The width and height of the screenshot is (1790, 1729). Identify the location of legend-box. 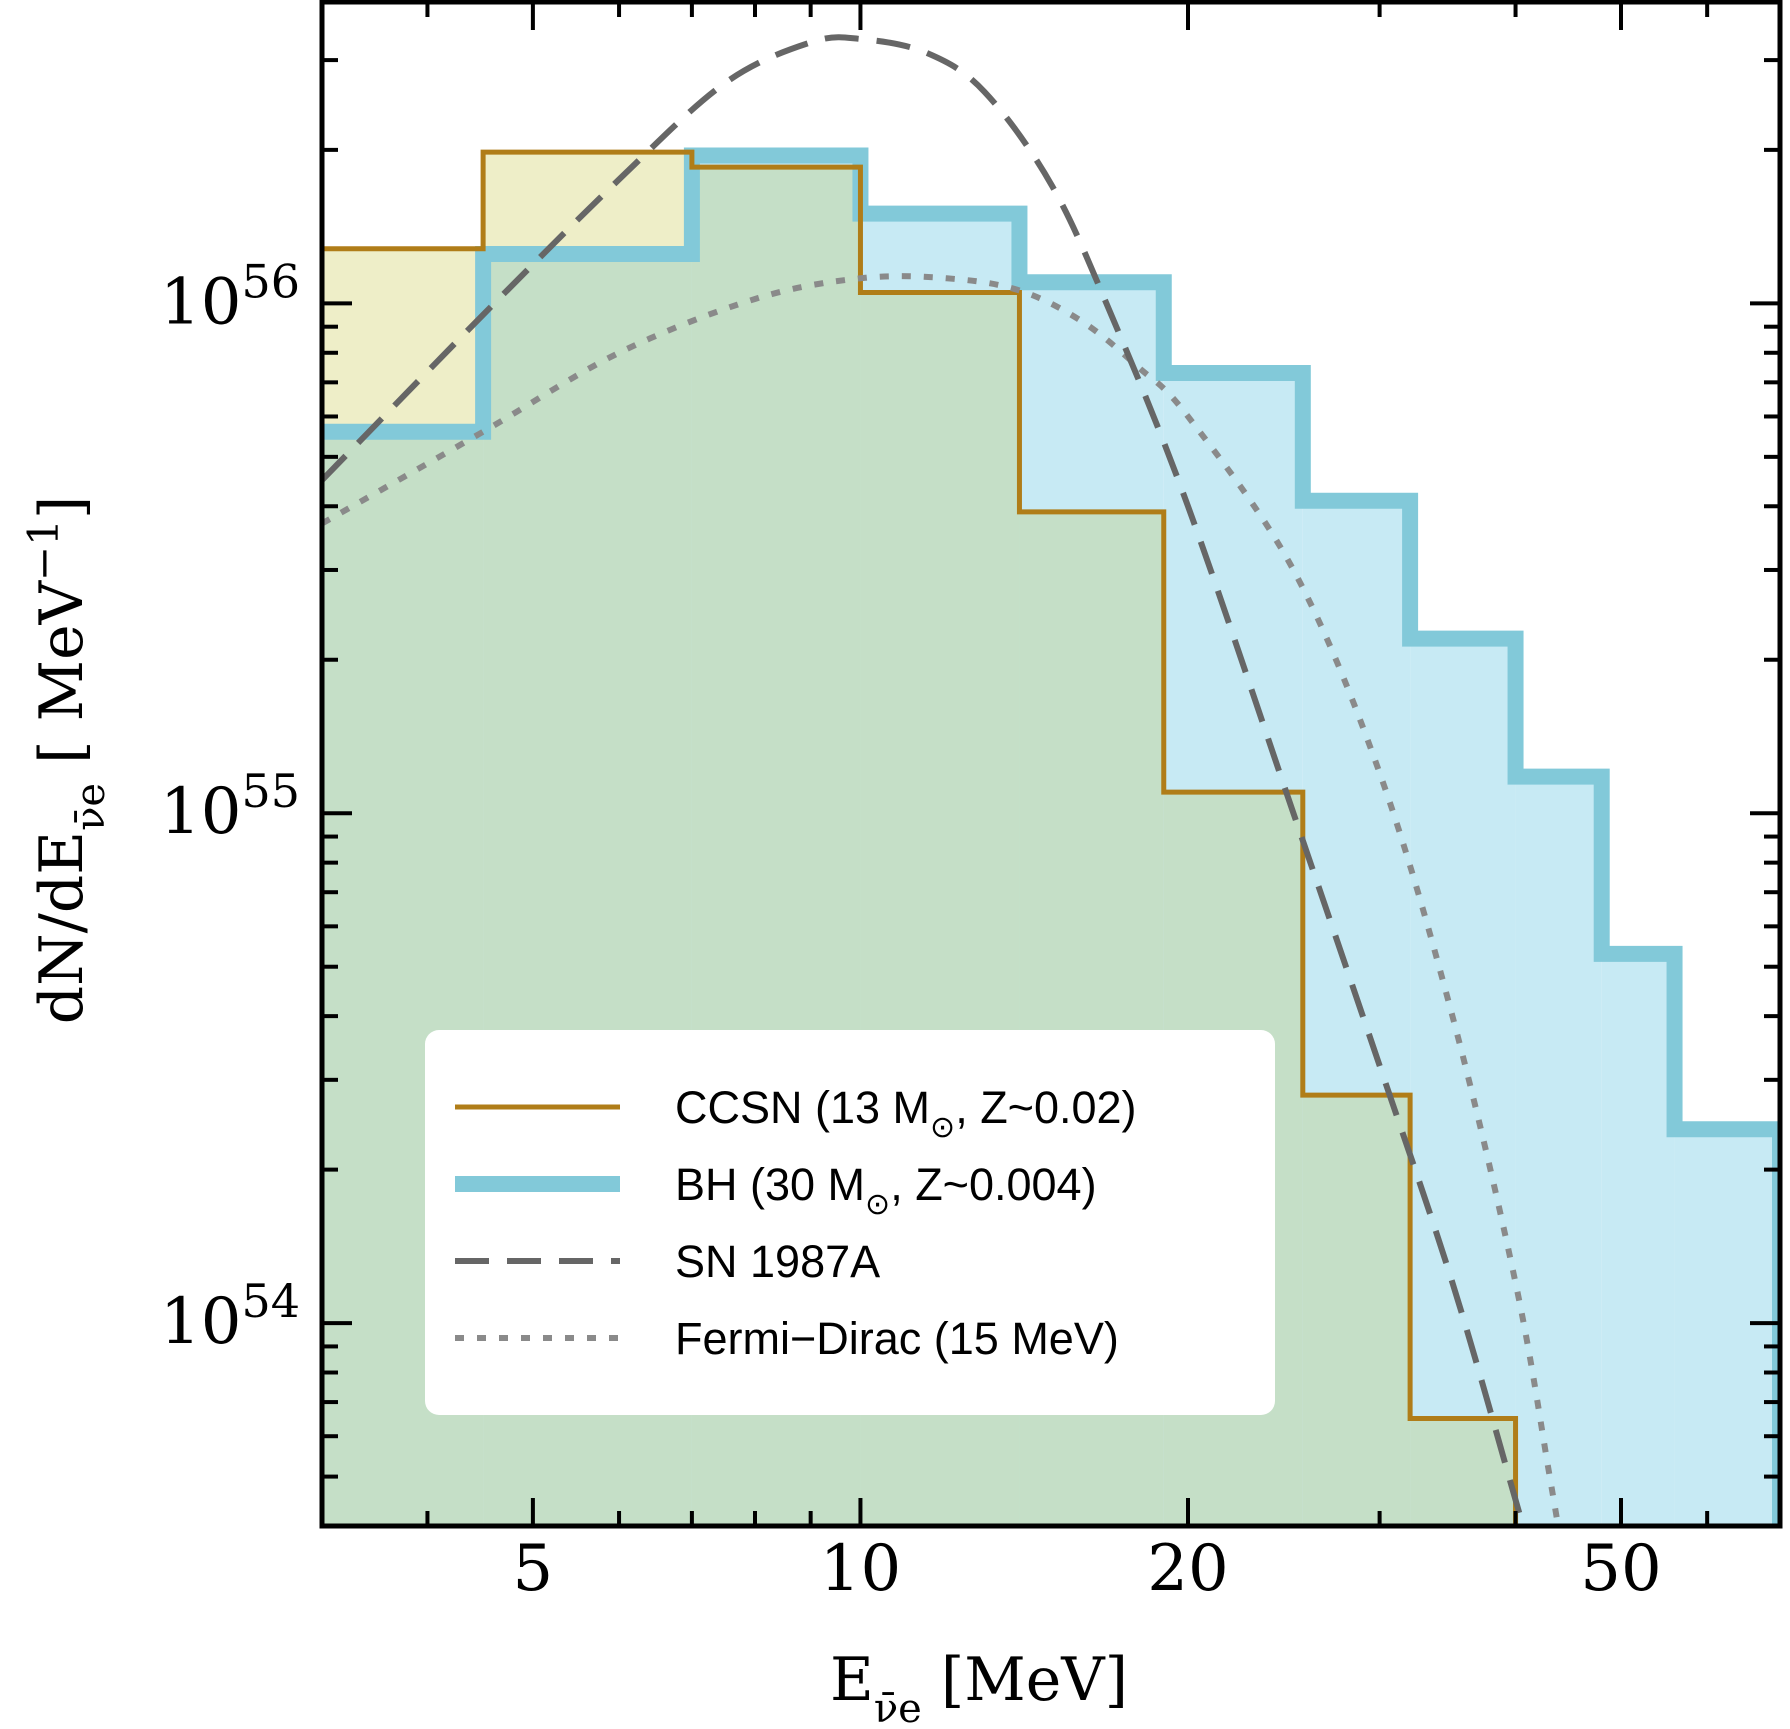
(850, 1222).